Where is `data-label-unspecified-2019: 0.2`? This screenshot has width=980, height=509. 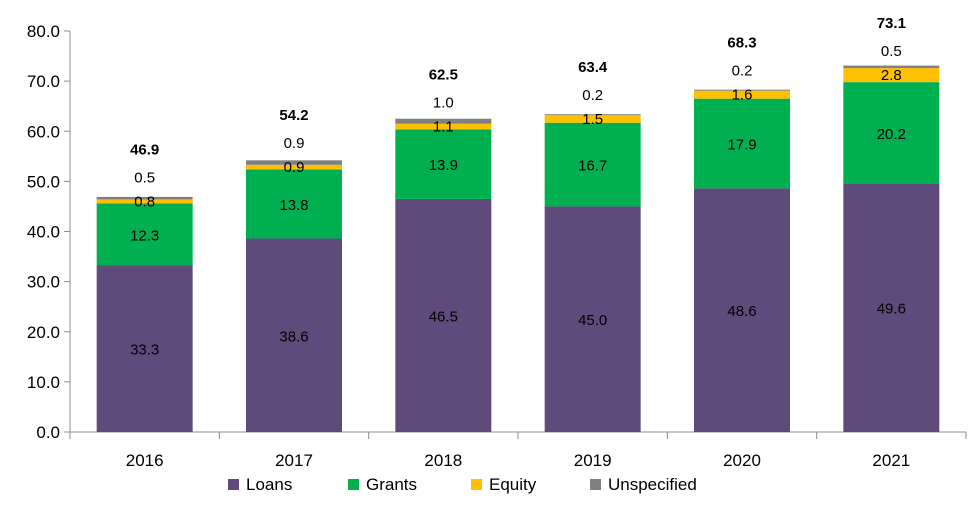
data-label-unspecified-2019: 0.2 is located at coordinates (592, 95).